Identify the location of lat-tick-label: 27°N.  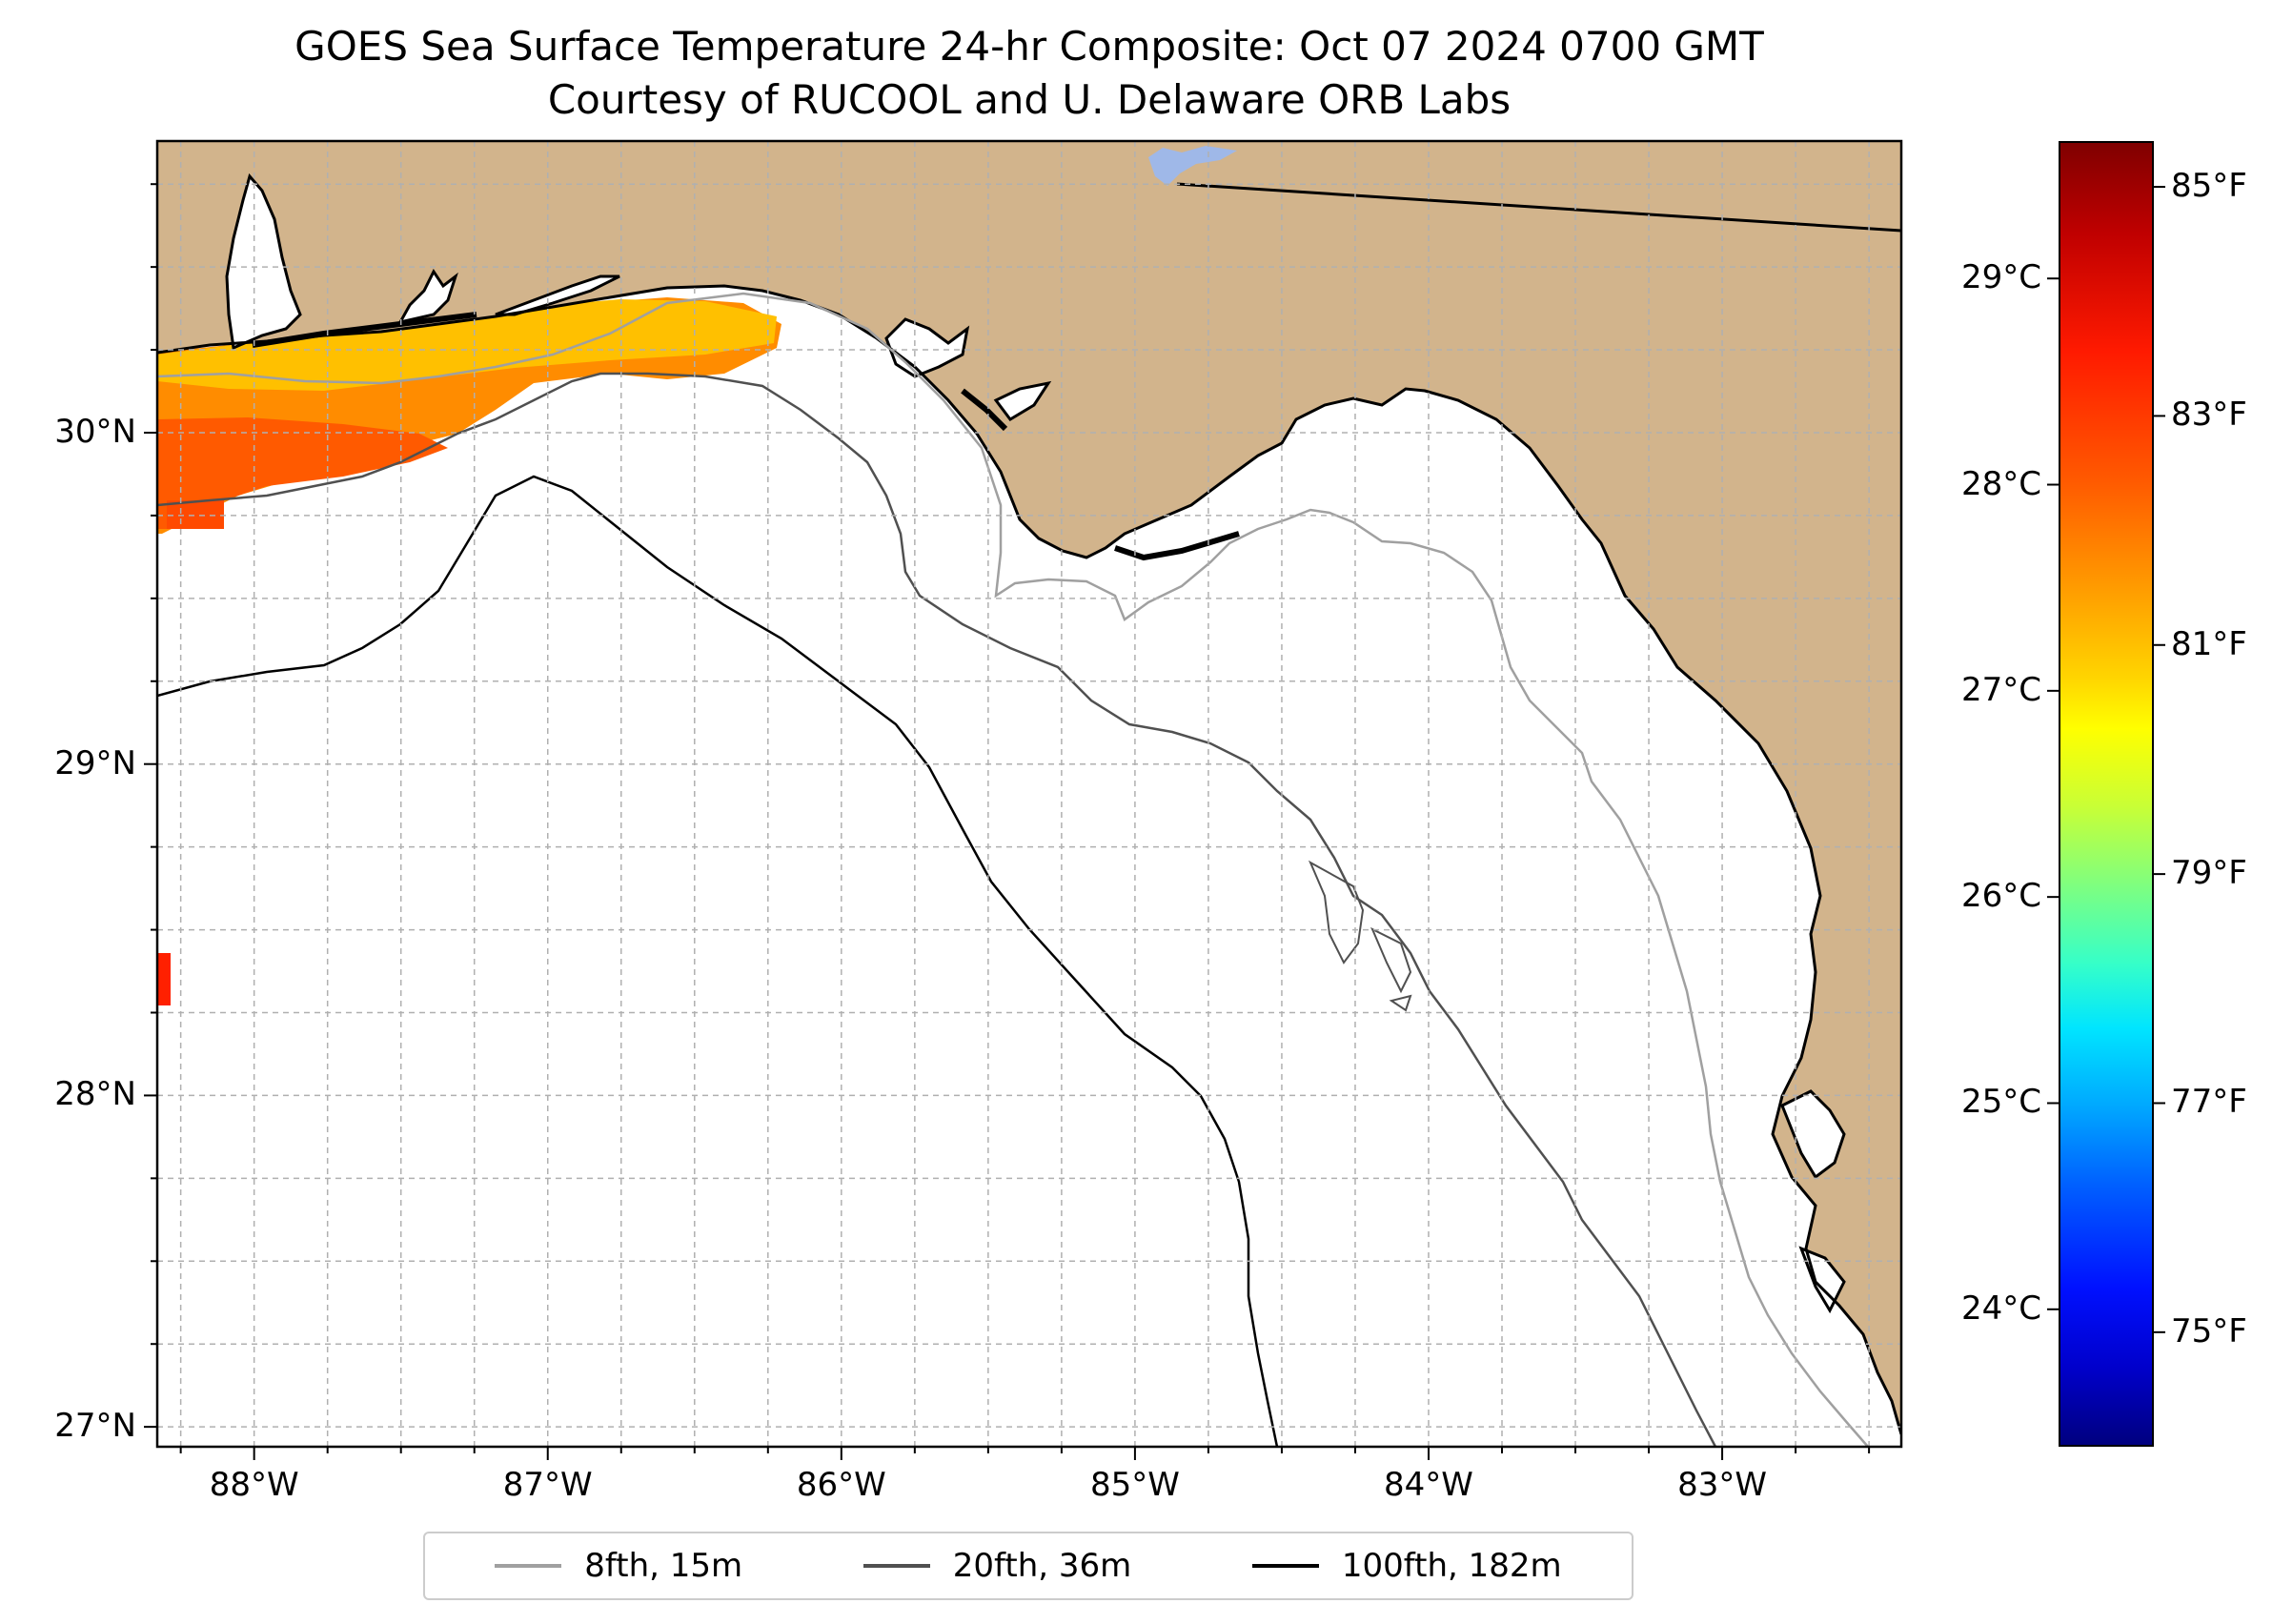
(95, 1426).